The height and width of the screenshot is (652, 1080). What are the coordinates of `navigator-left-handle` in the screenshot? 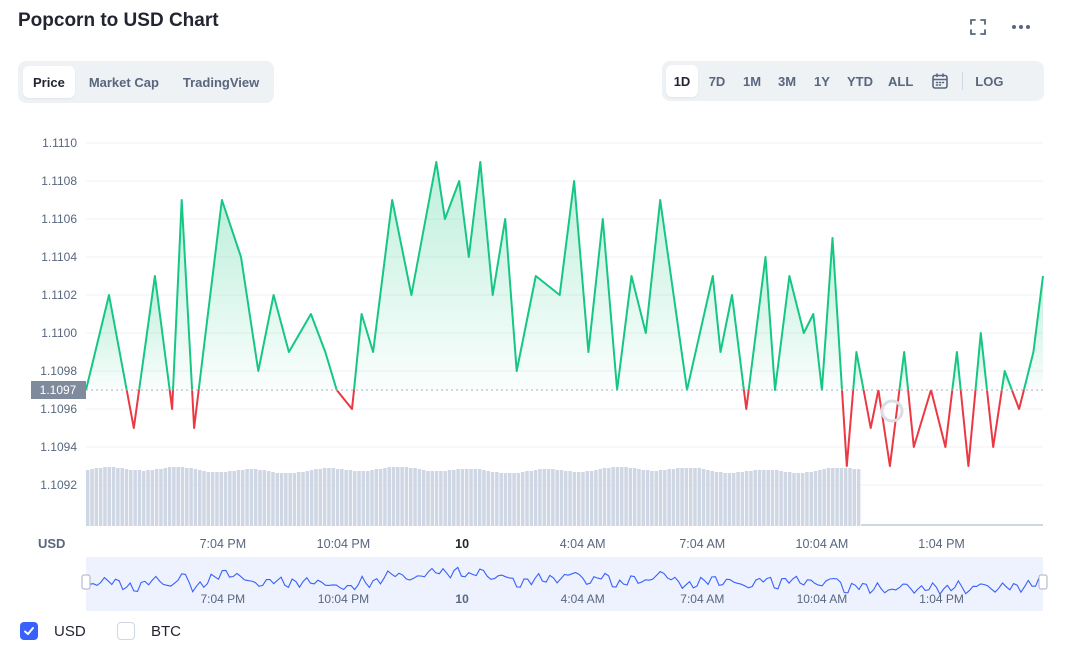 It's located at (86, 582).